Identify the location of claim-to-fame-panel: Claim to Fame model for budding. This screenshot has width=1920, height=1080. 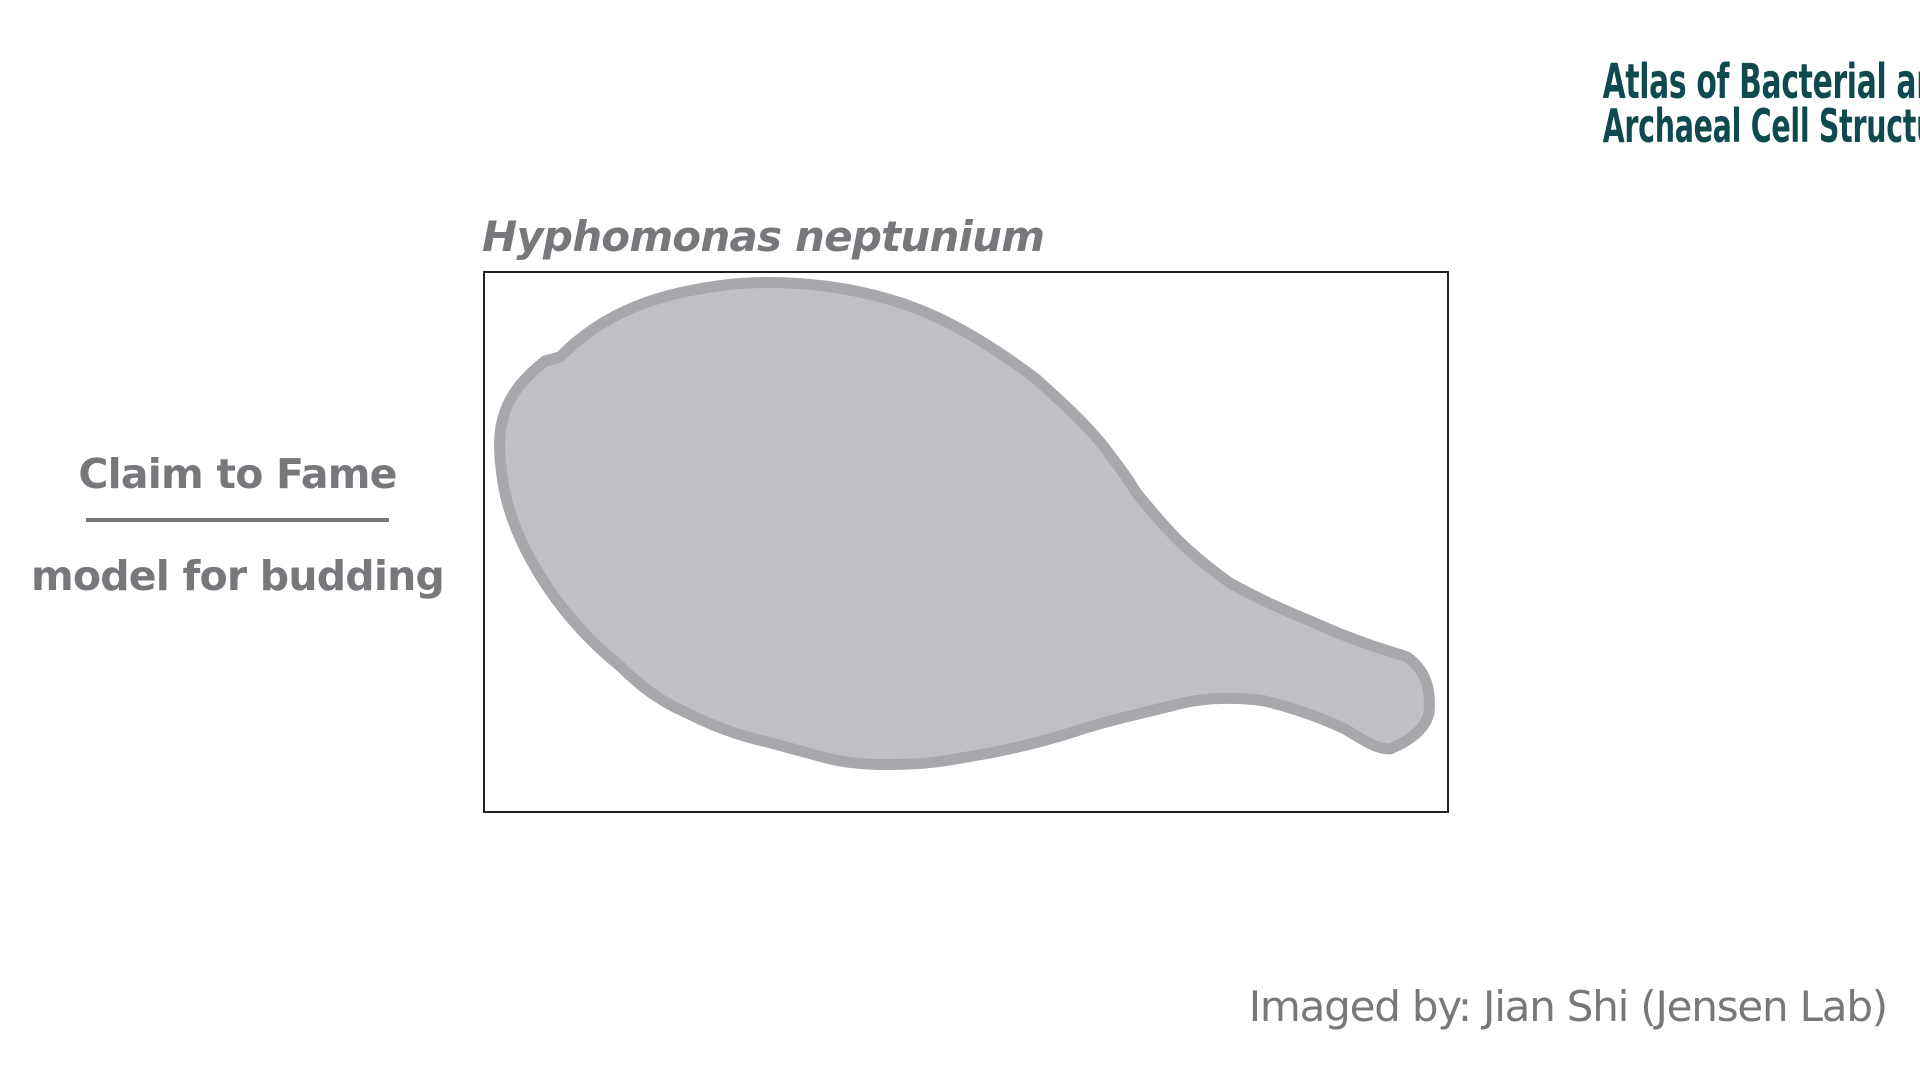
(237, 525).